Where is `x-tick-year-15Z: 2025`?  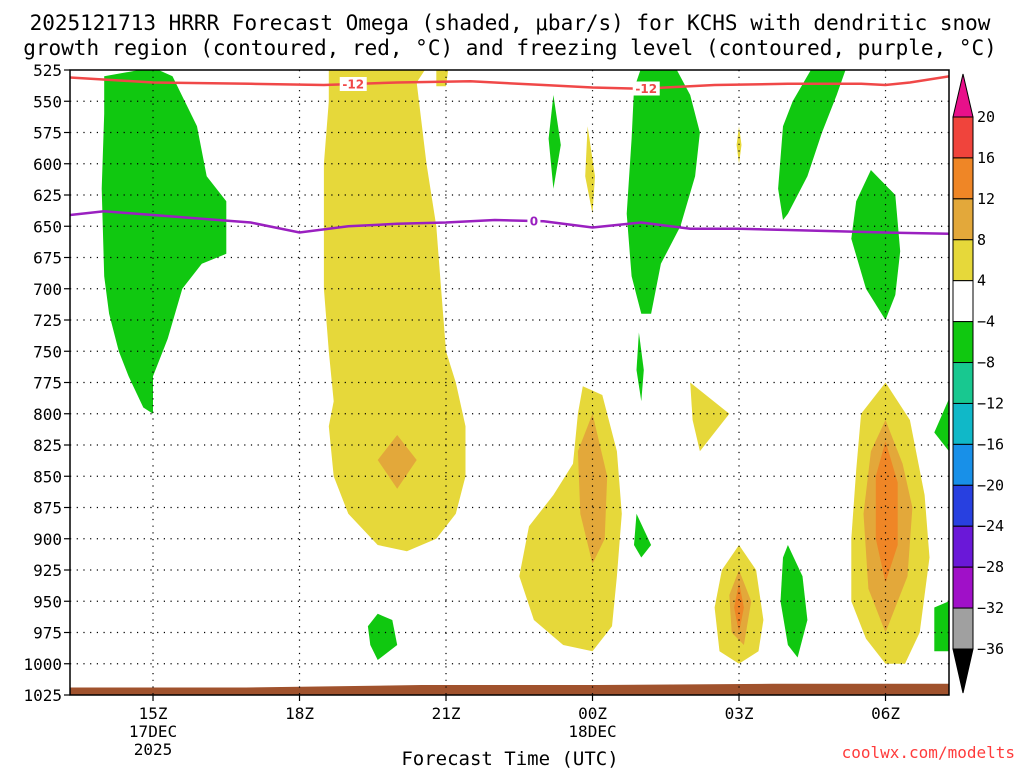
x-tick-year-15Z: 2025 is located at coordinates (153, 749).